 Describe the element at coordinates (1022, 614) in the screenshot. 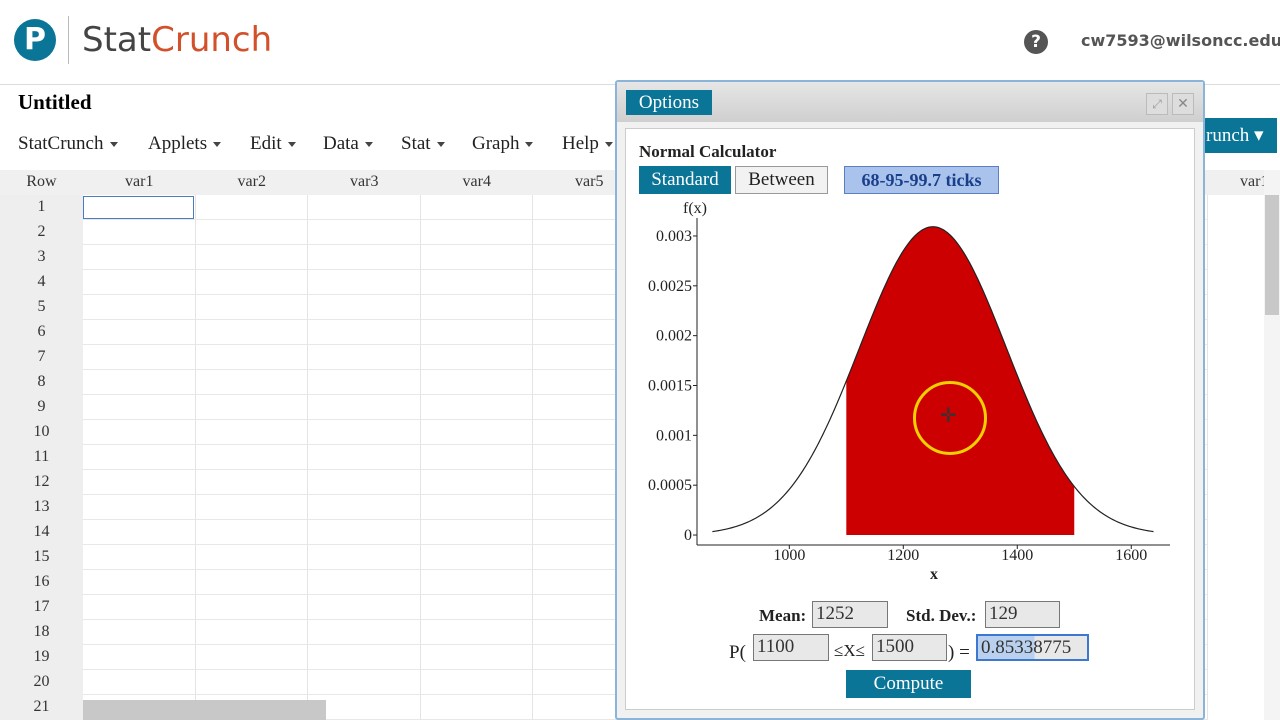

I see `sd-input: 129` at that location.